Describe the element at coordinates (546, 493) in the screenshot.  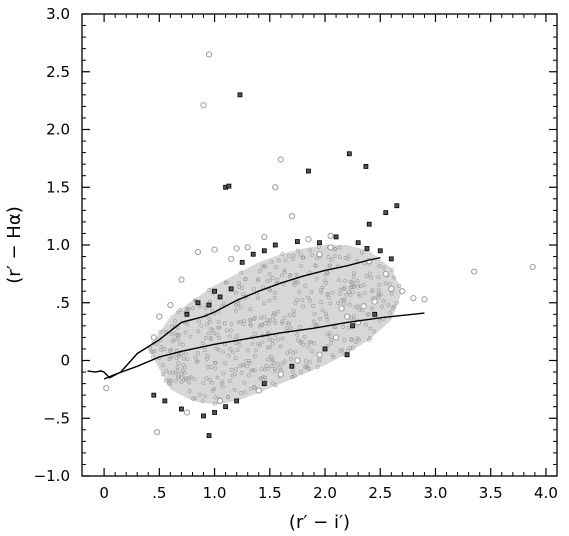
I see `x-tick-label: 4.0` at that location.